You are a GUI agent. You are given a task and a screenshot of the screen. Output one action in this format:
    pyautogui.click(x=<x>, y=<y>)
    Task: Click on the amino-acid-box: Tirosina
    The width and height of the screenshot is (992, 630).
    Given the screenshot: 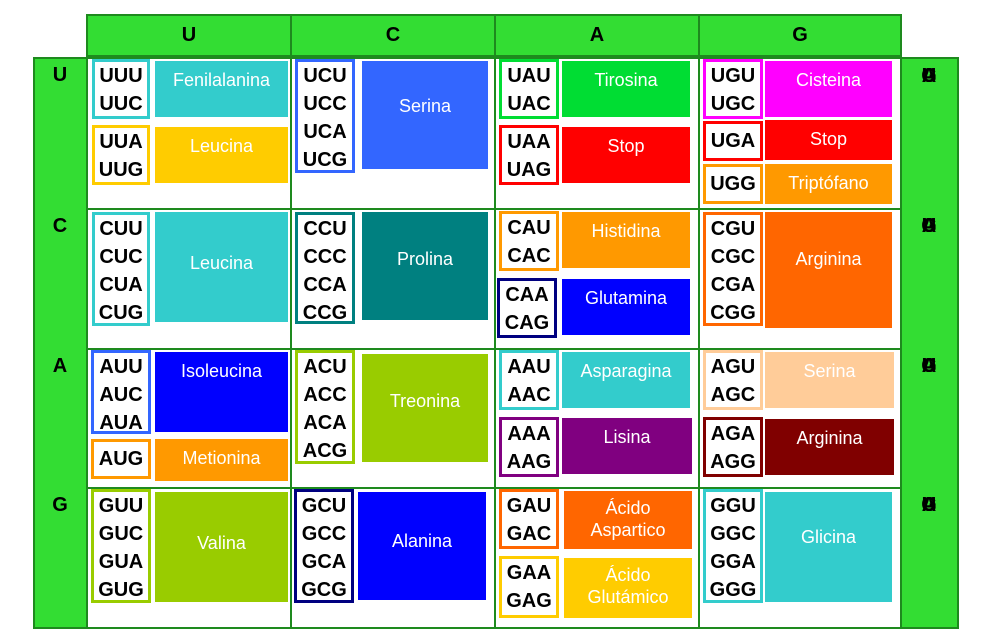 What is the action you would take?
    pyautogui.click(x=626, y=89)
    